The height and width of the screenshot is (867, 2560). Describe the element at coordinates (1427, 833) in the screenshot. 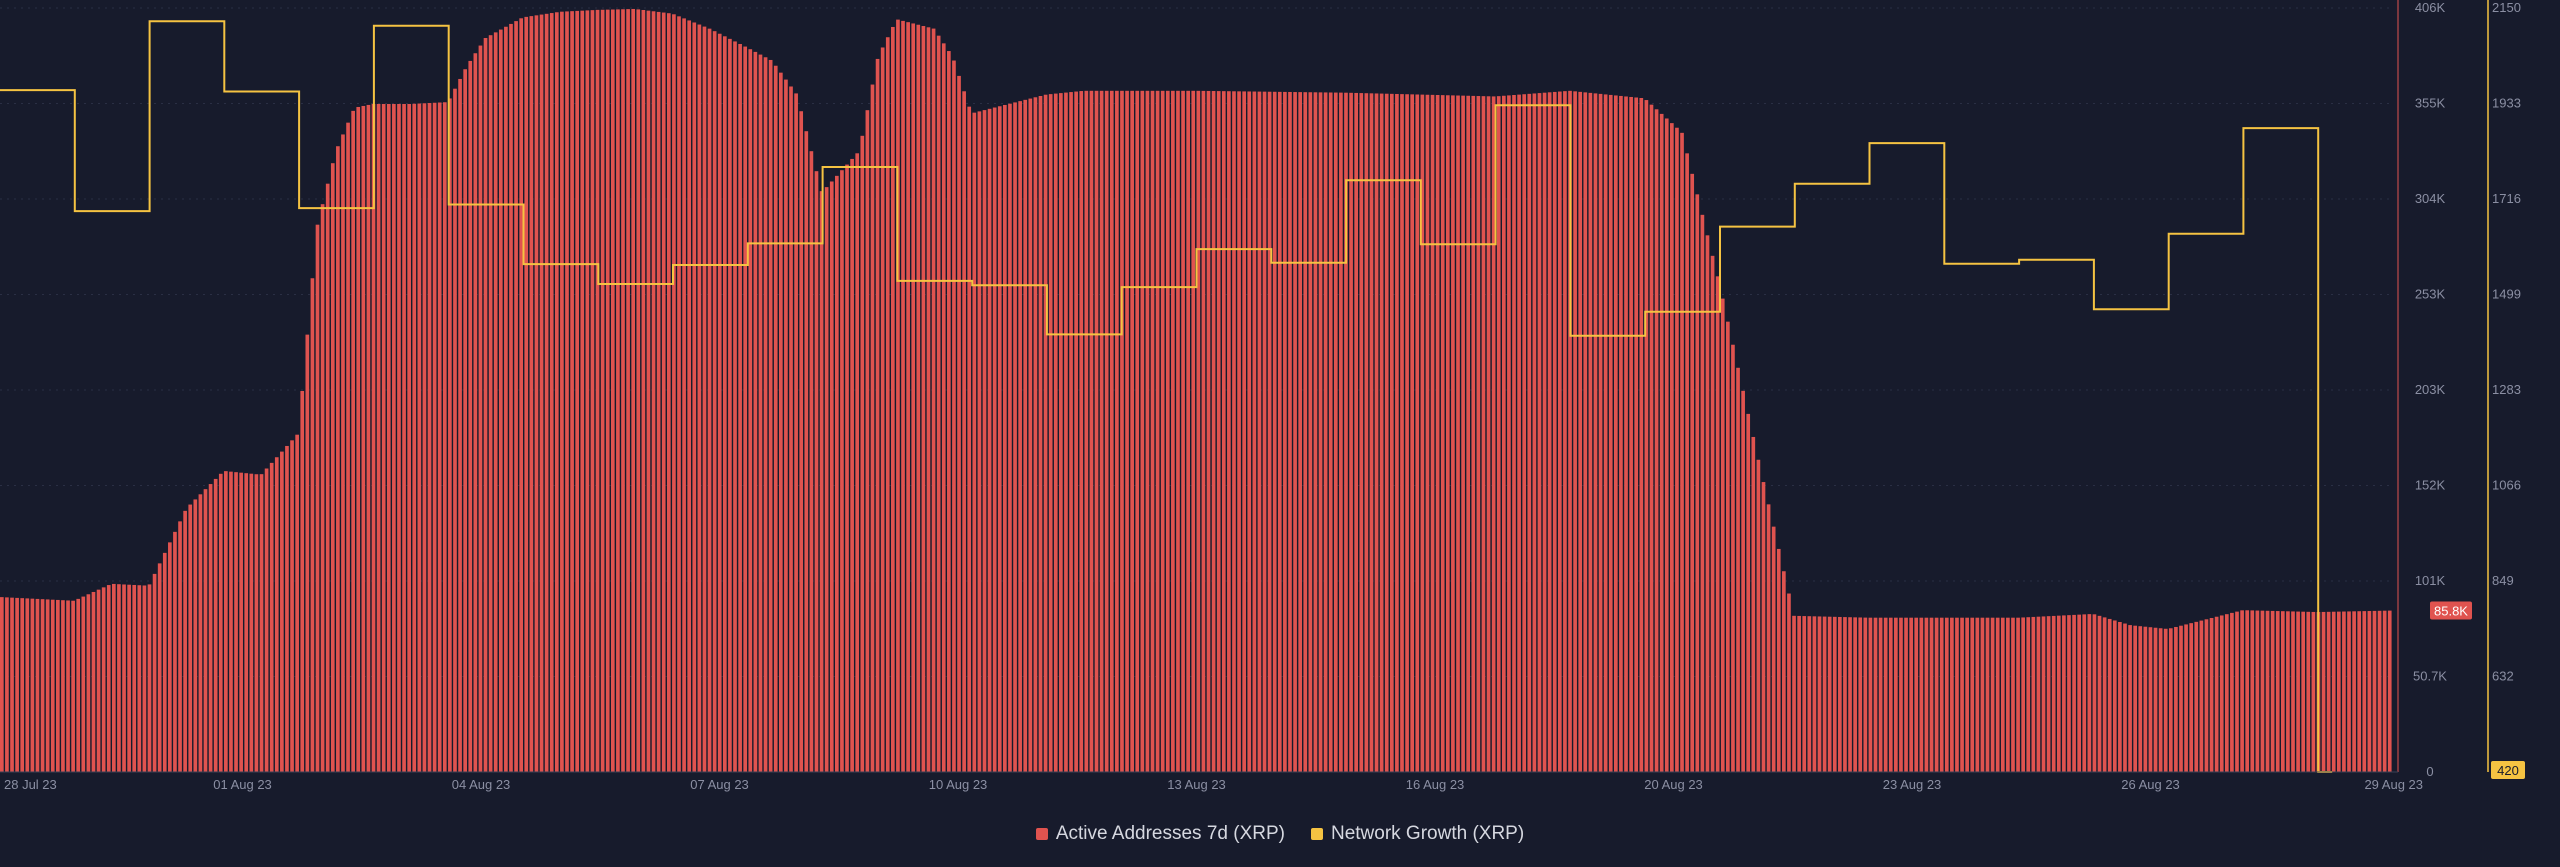

I see `legend-label-network-growth: Network Growth (XRP)` at that location.